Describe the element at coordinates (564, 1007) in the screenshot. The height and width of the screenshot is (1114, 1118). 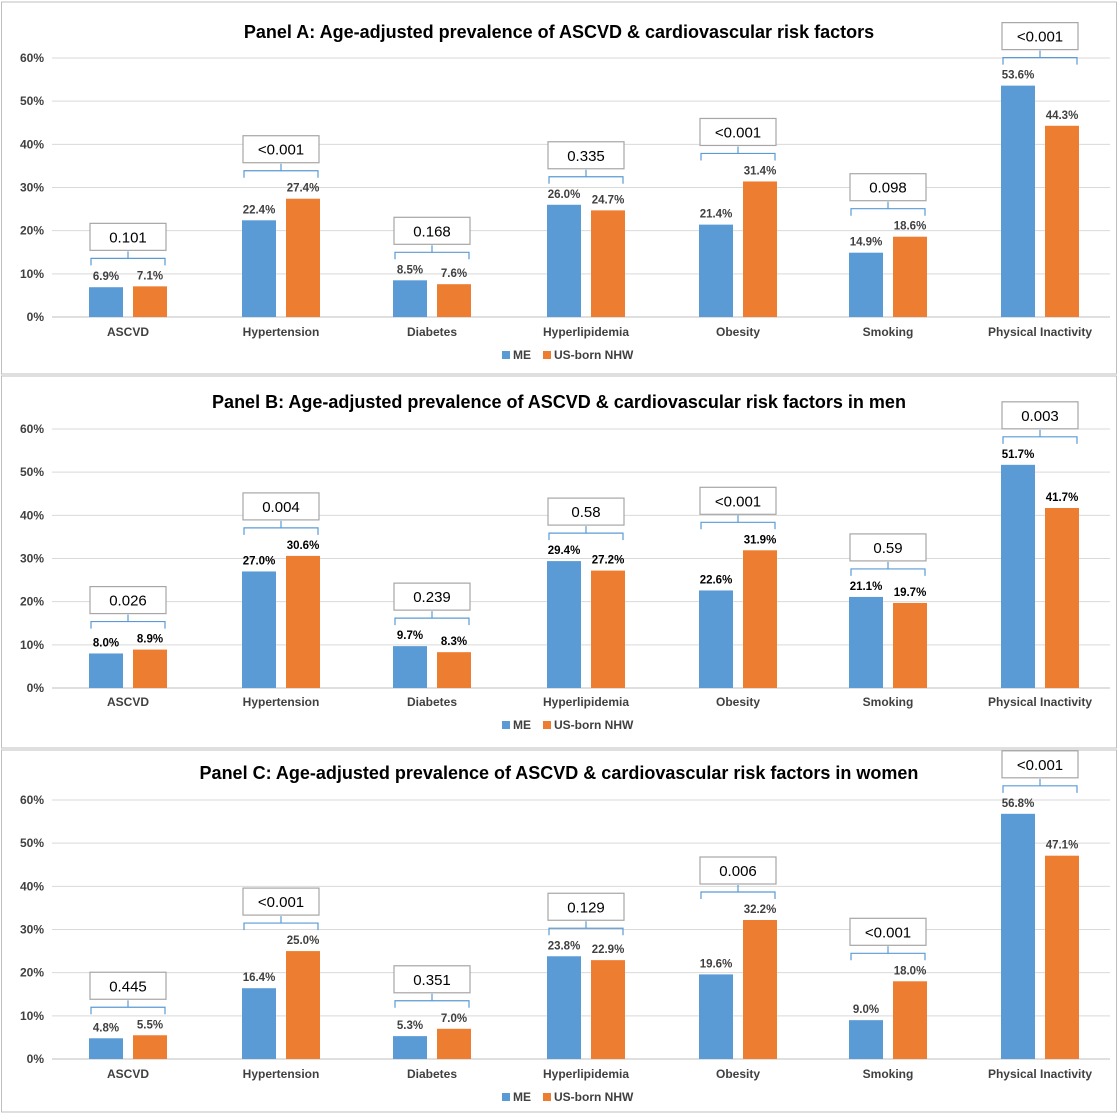
I see `bar-me-hyperlipidemia` at that location.